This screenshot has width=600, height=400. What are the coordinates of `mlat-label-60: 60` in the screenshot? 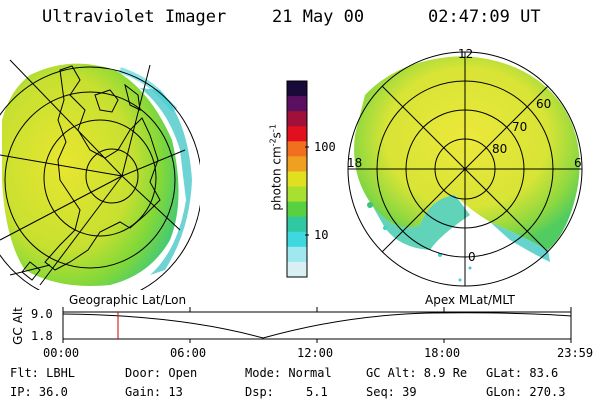 It's located at (544, 104).